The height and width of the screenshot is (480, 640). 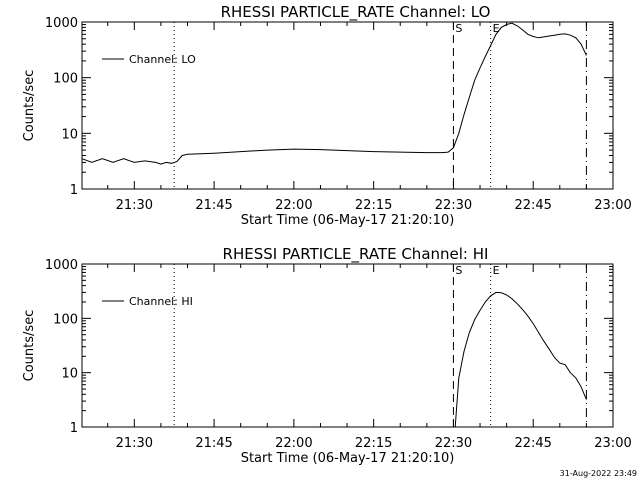 I want to click on chart-title: RHESSI PARTICLE_RATE Channel: LO, so click(x=356, y=12).